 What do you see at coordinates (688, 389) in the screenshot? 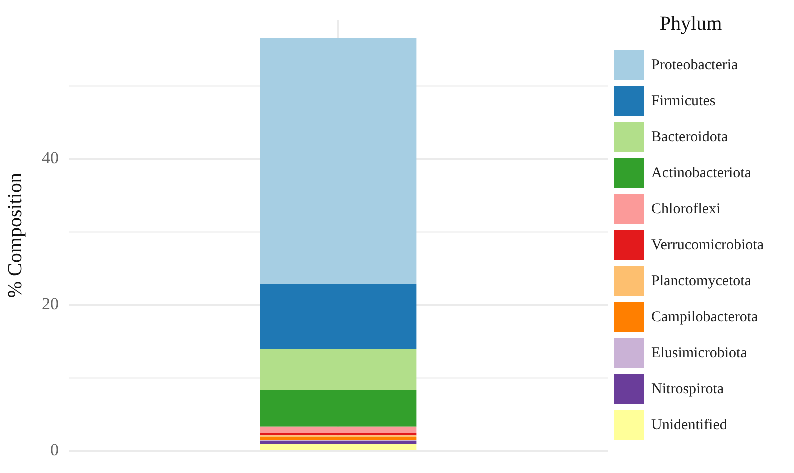
I see `legend-label: Nitrospirota` at bounding box center [688, 389].